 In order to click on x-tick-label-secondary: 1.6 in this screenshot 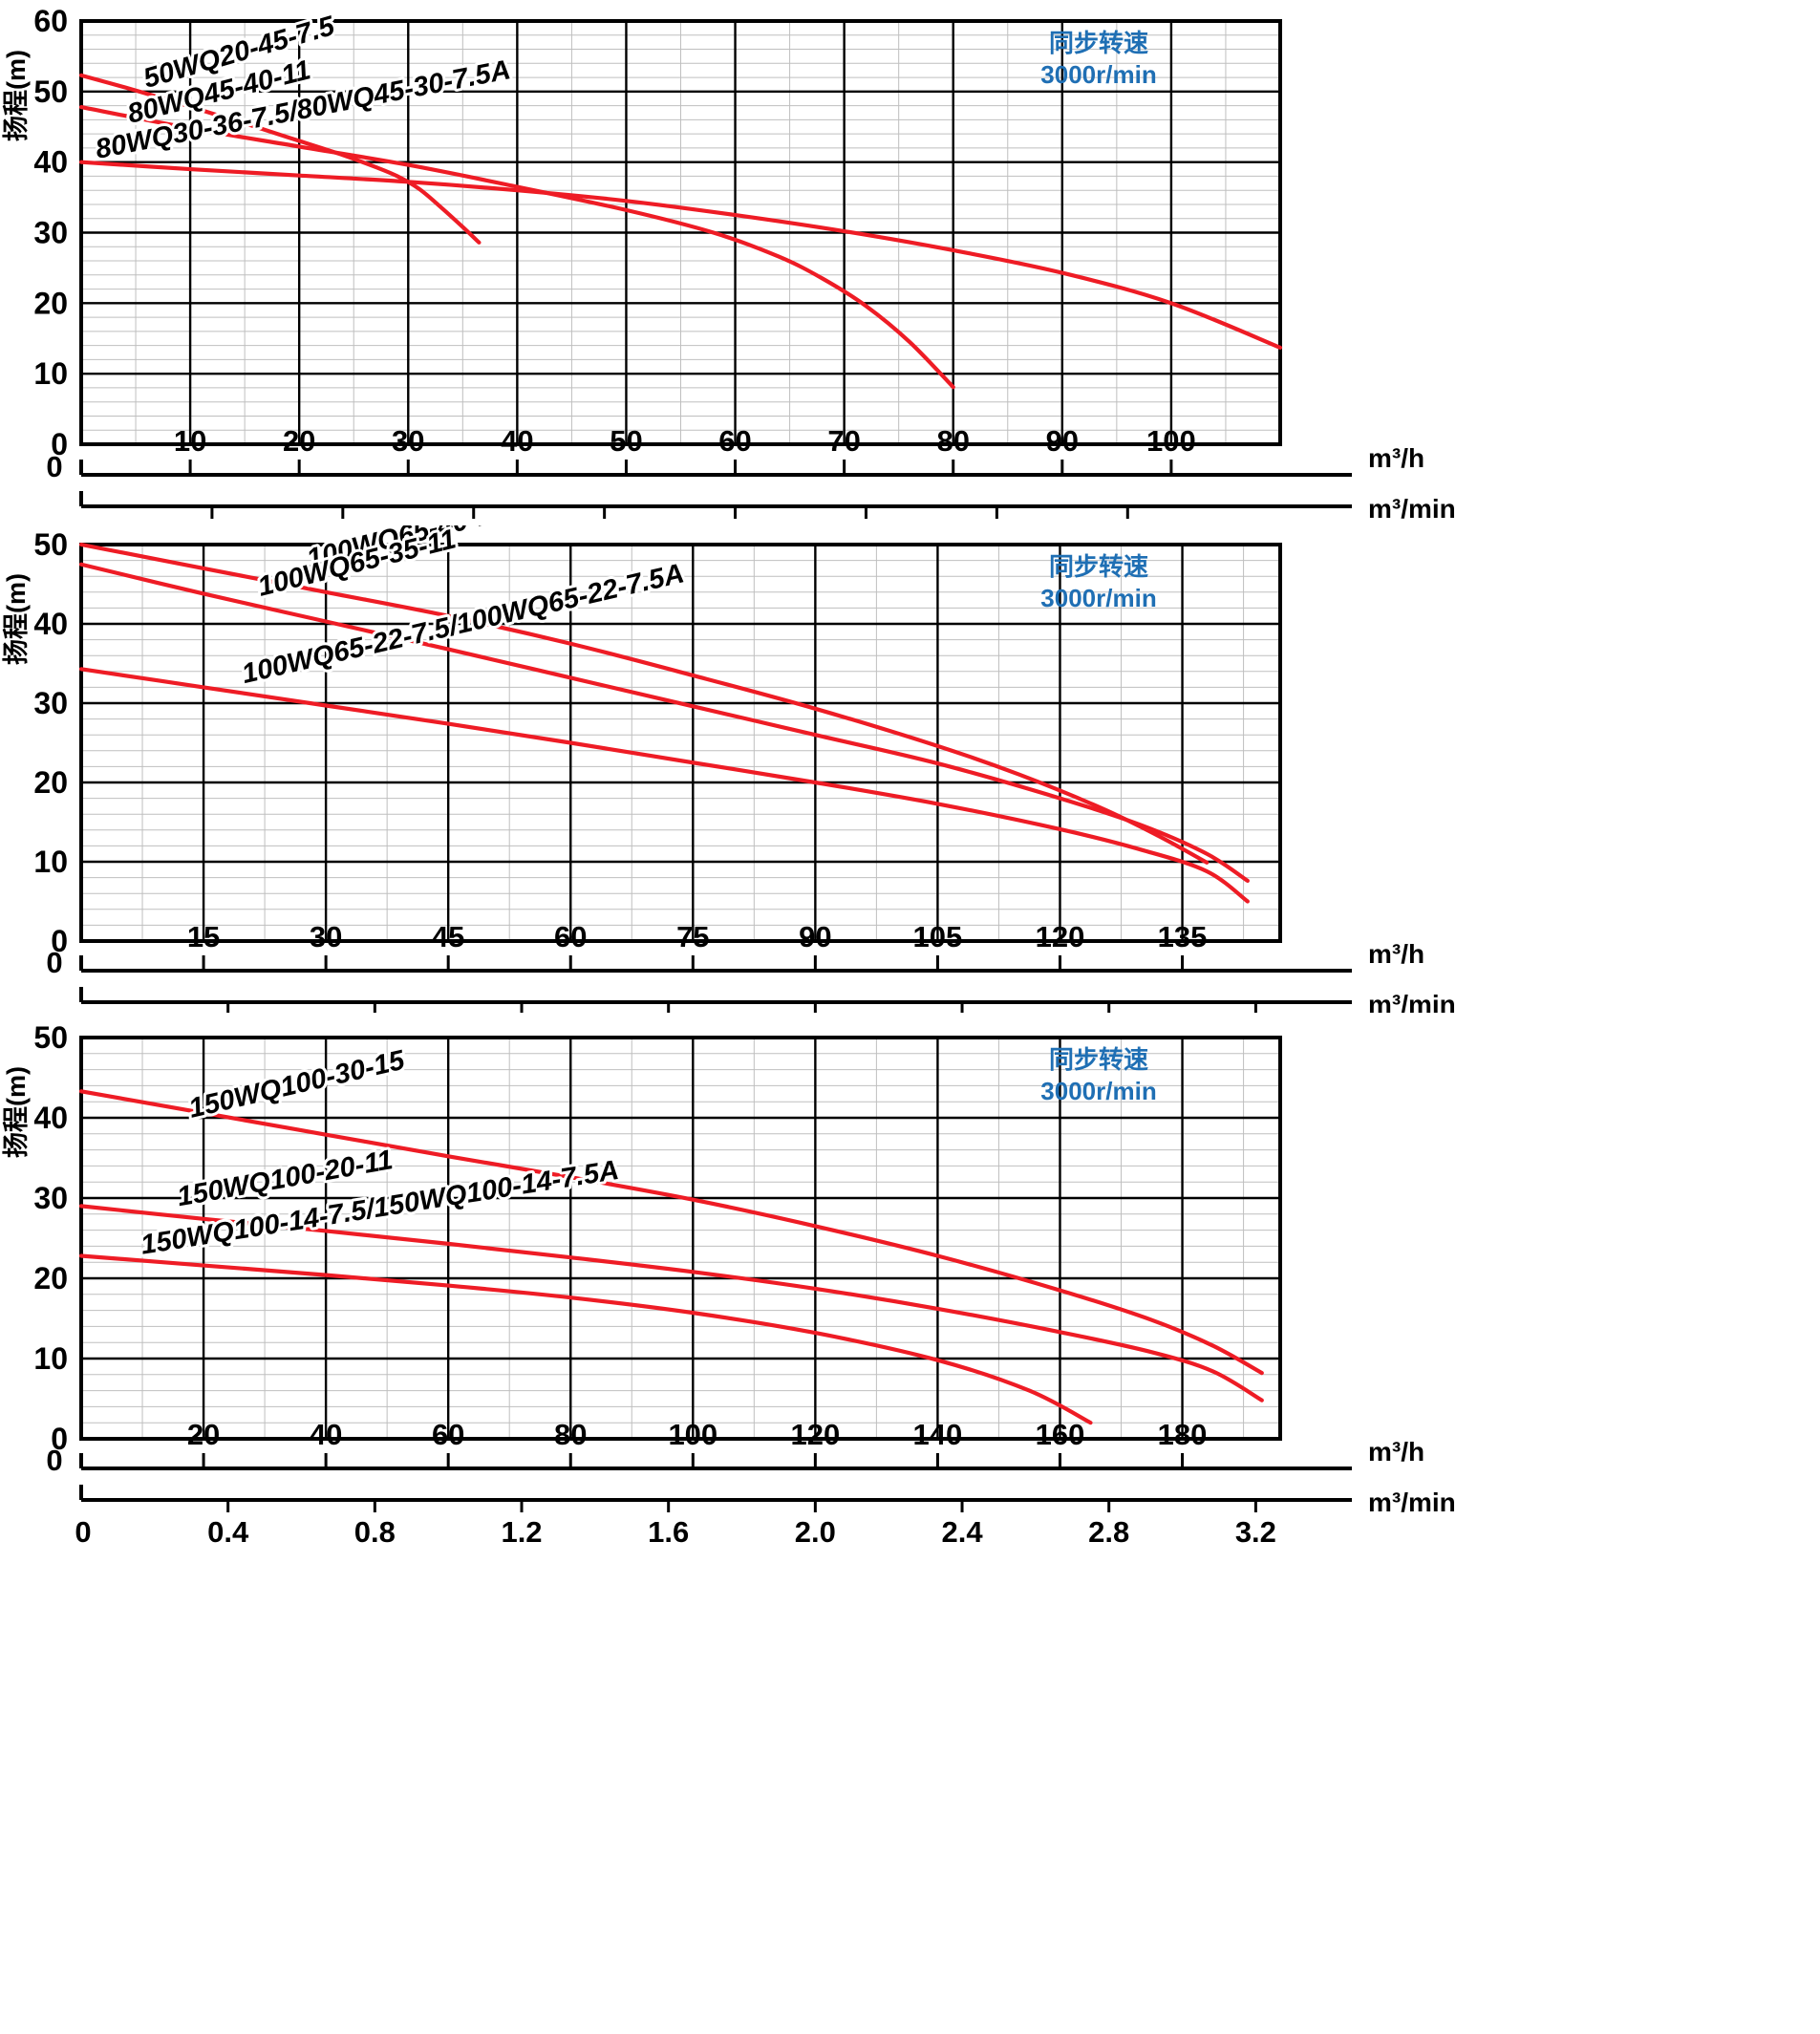, I will do `click(669, 1532)`.